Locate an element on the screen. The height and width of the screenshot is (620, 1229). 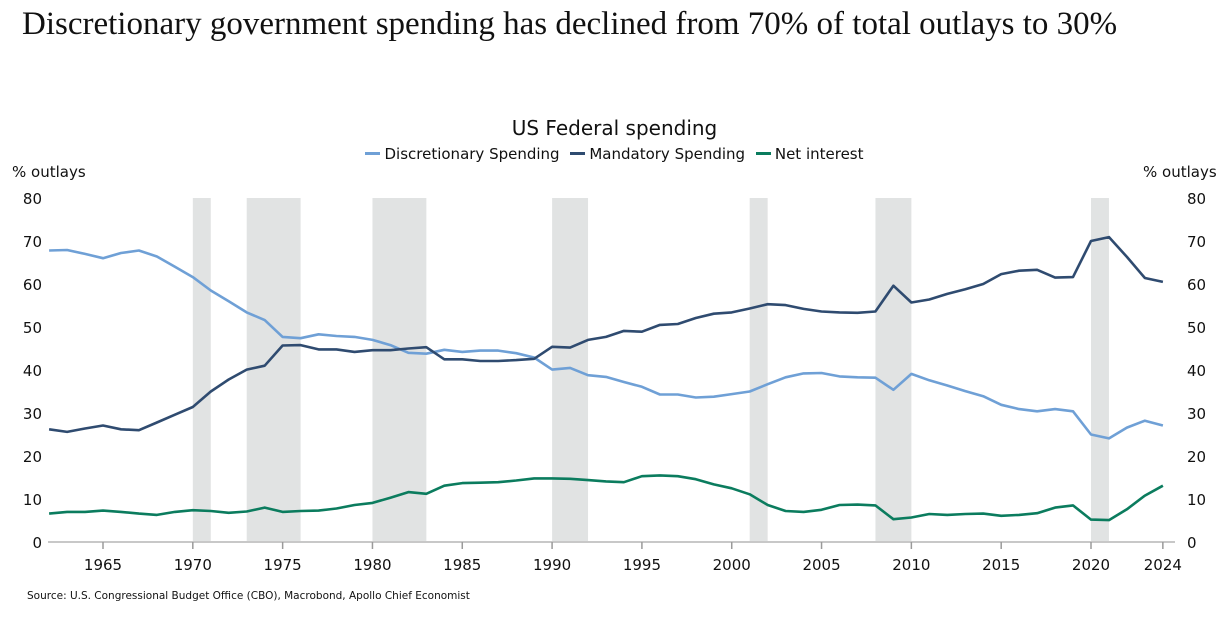
x-tick-label: 1985 is located at coordinates (462, 565).